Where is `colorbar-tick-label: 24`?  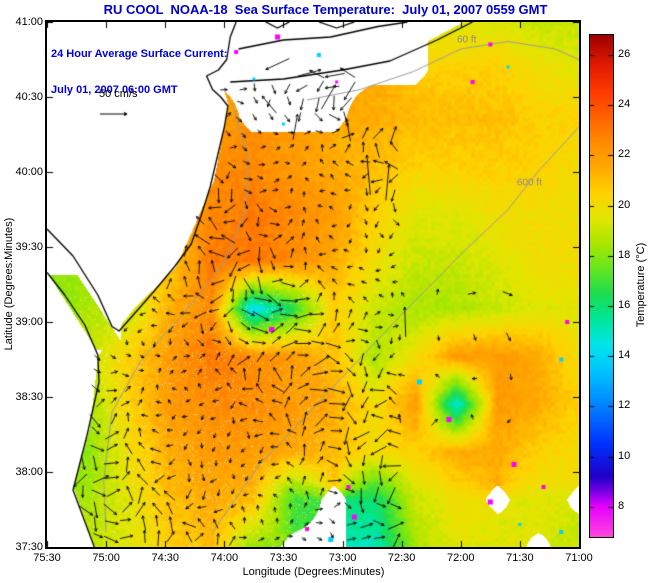 colorbar-tick-label: 24 is located at coordinates (624, 103).